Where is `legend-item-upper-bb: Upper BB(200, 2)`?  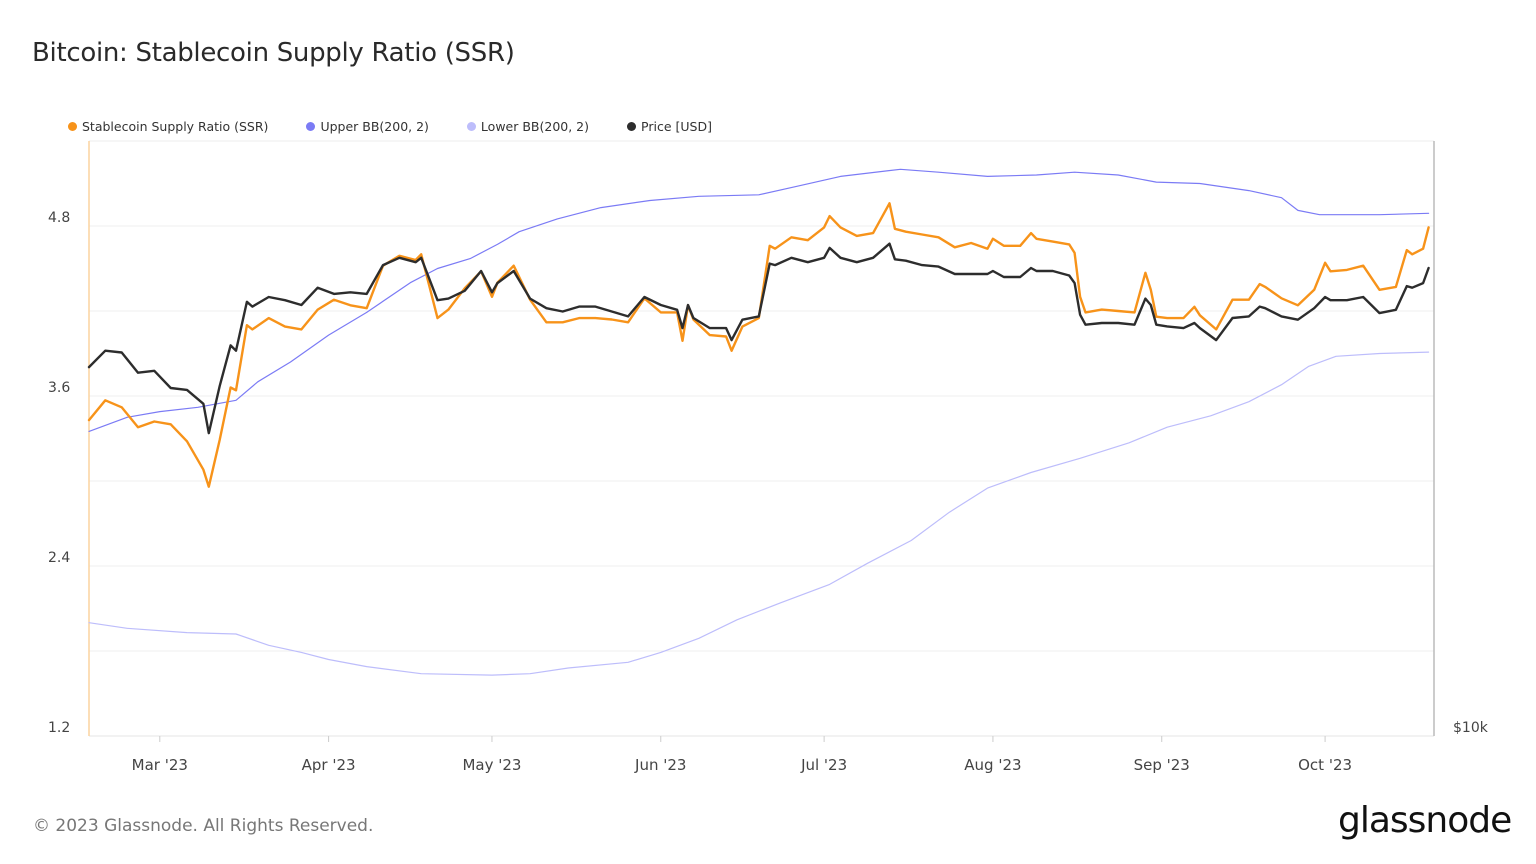
legend-item-upper-bb: Upper BB(200, 2) is located at coordinates (367, 126).